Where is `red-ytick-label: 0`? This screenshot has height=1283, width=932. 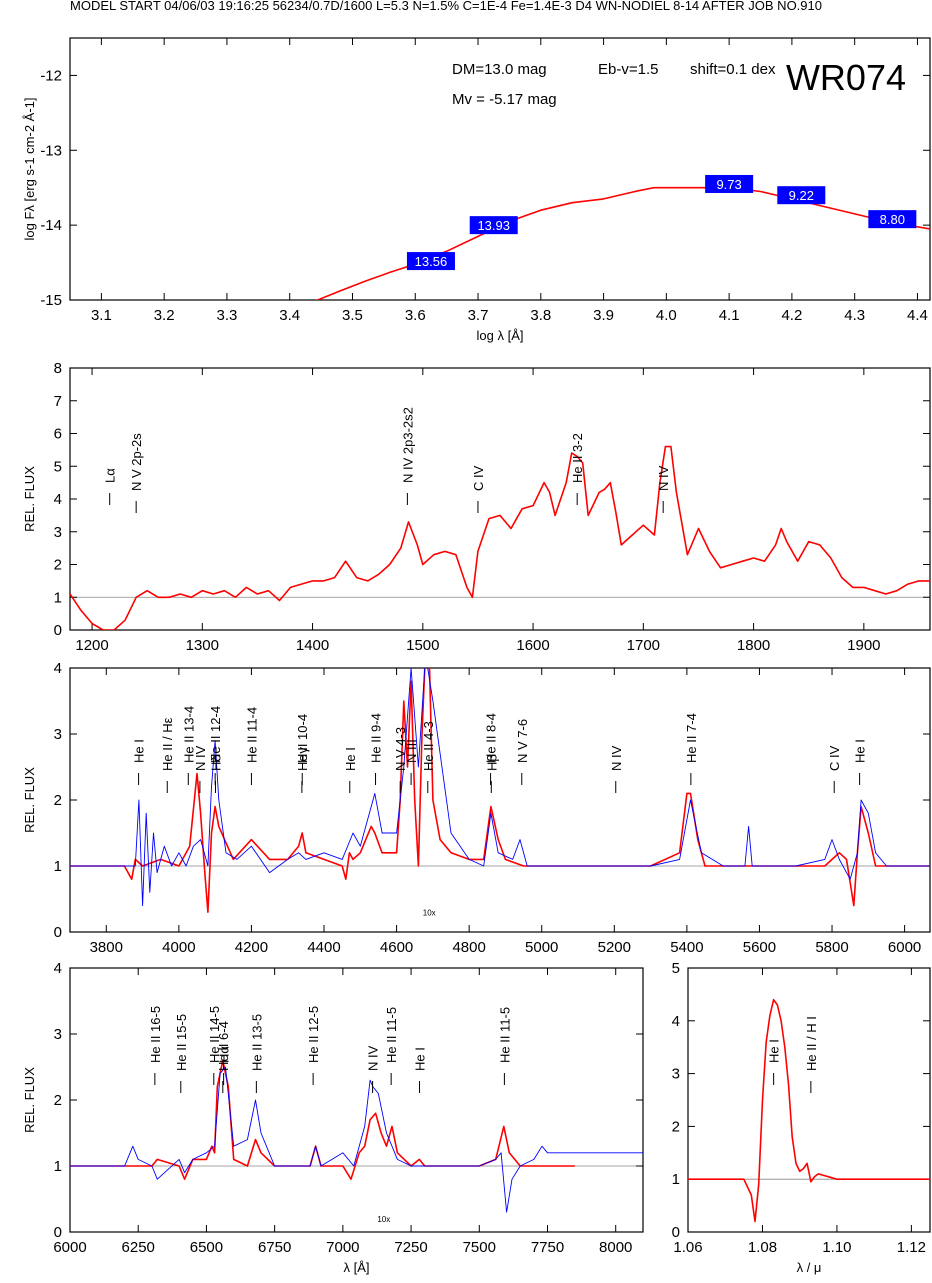 red-ytick-label: 0 is located at coordinates (58, 1232).